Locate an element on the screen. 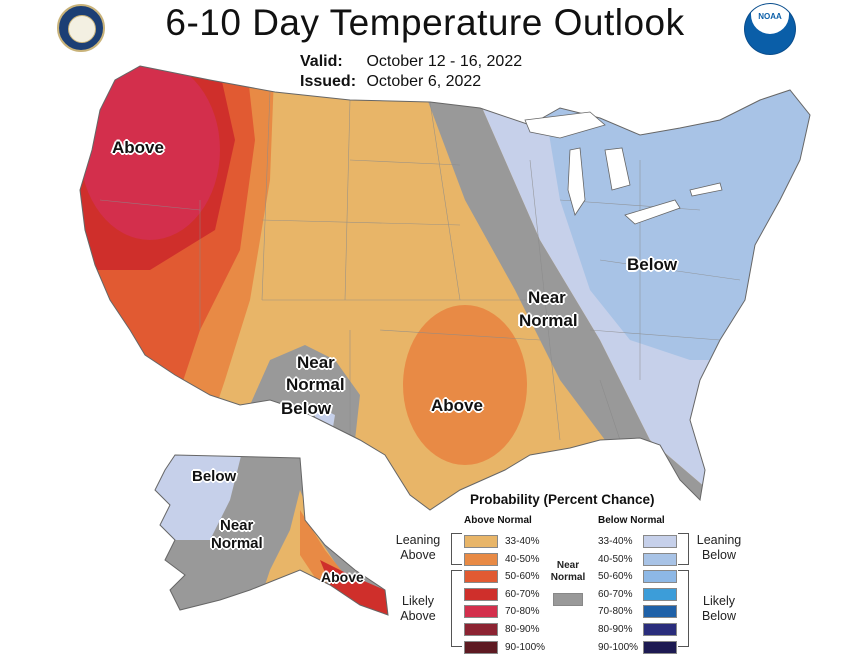 The image size is (850, 657). legend-above-range: 50-60% is located at coordinates (522, 576).